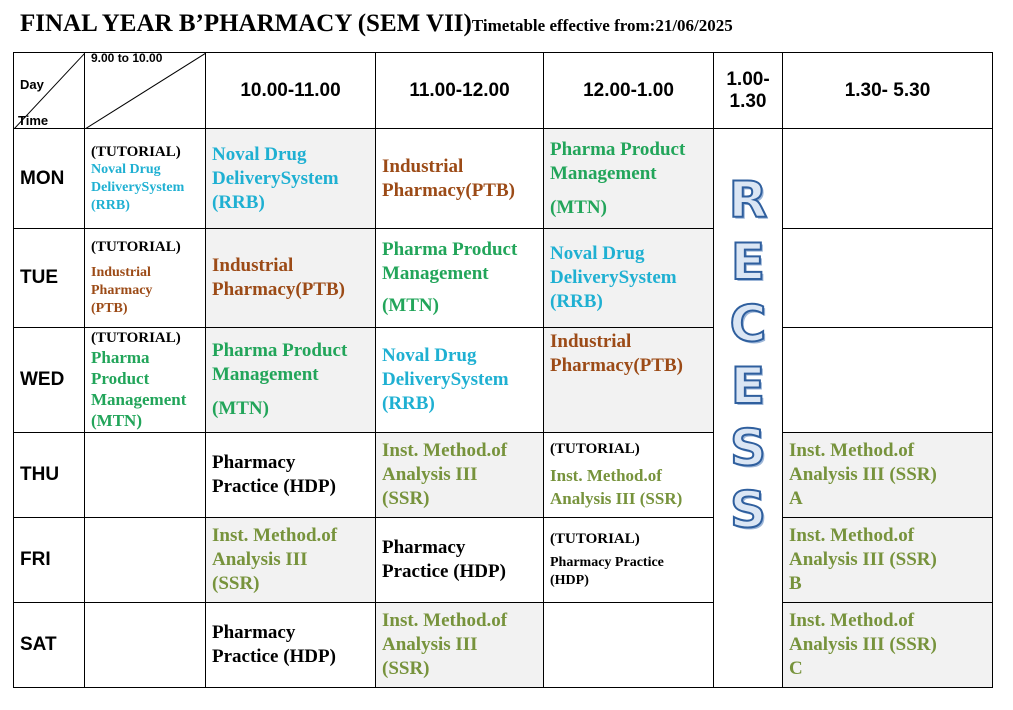 The image size is (1013, 710). What do you see at coordinates (127, 59) in the screenshot?
I see `slot1-label: 9.00 to 10.00` at bounding box center [127, 59].